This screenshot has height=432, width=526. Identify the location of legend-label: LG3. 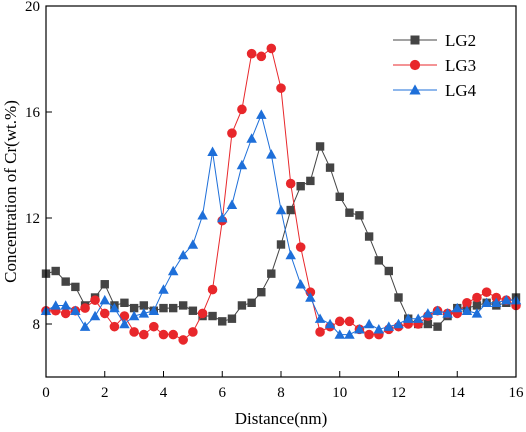
(460, 65).